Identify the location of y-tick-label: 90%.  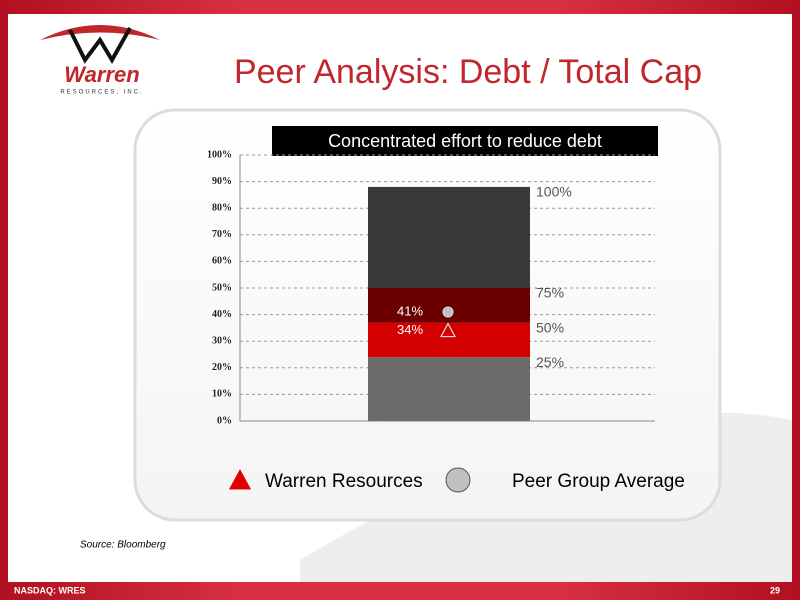
(222, 181).